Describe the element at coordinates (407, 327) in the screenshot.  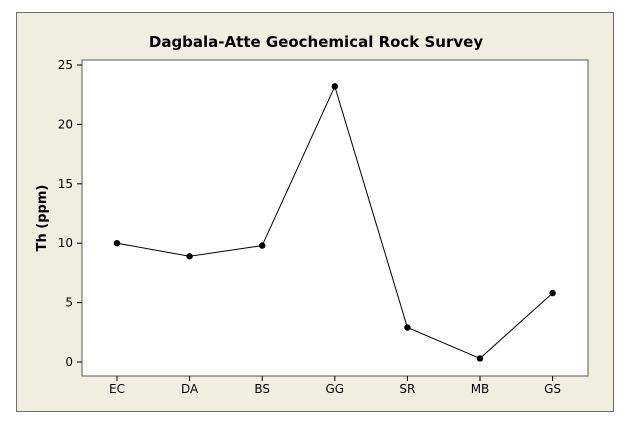
I see `data-point-sr` at that location.